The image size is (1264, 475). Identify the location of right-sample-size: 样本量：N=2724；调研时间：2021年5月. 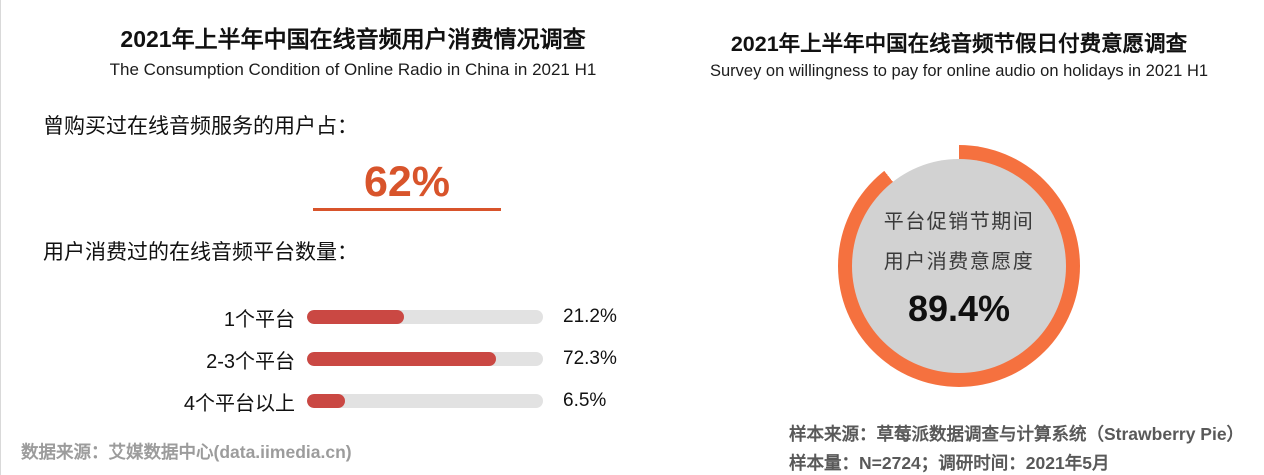
(949, 463).